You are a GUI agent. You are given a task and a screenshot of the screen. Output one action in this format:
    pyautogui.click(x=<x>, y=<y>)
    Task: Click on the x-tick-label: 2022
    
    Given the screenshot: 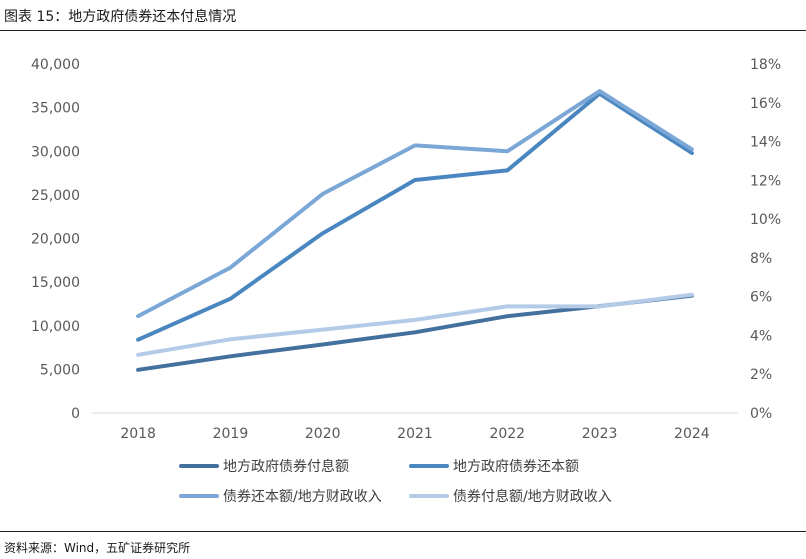 What is the action you would take?
    pyautogui.click(x=507, y=434)
    